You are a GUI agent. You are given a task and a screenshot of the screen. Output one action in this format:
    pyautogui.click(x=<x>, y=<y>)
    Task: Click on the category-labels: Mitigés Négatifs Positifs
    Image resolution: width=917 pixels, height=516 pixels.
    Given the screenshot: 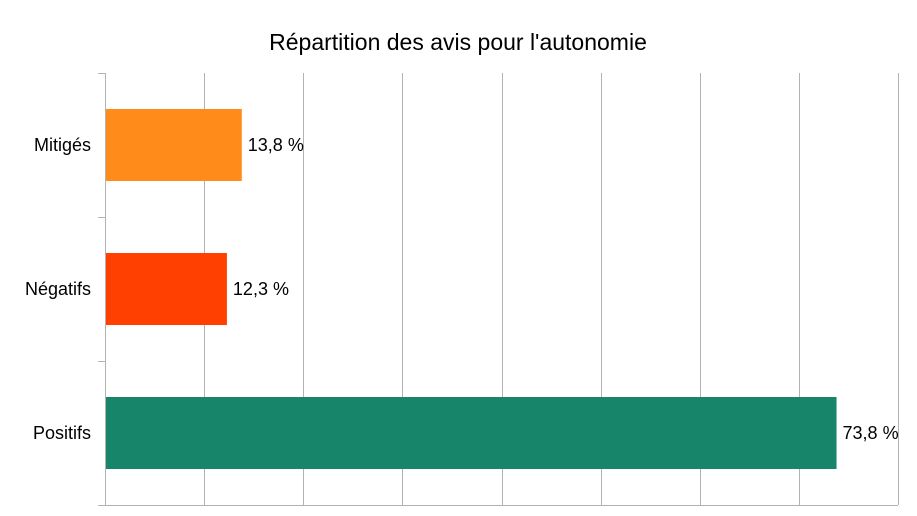 What is the action you would take?
    pyautogui.click(x=58, y=289)
    